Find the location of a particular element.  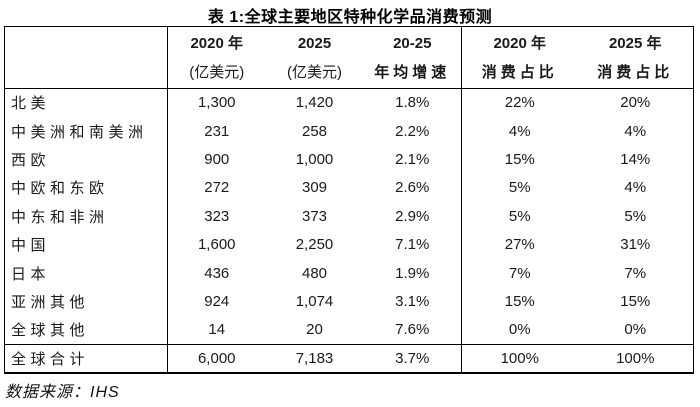

cagr-cell: 2.9% is located at coordinates (412, 216).